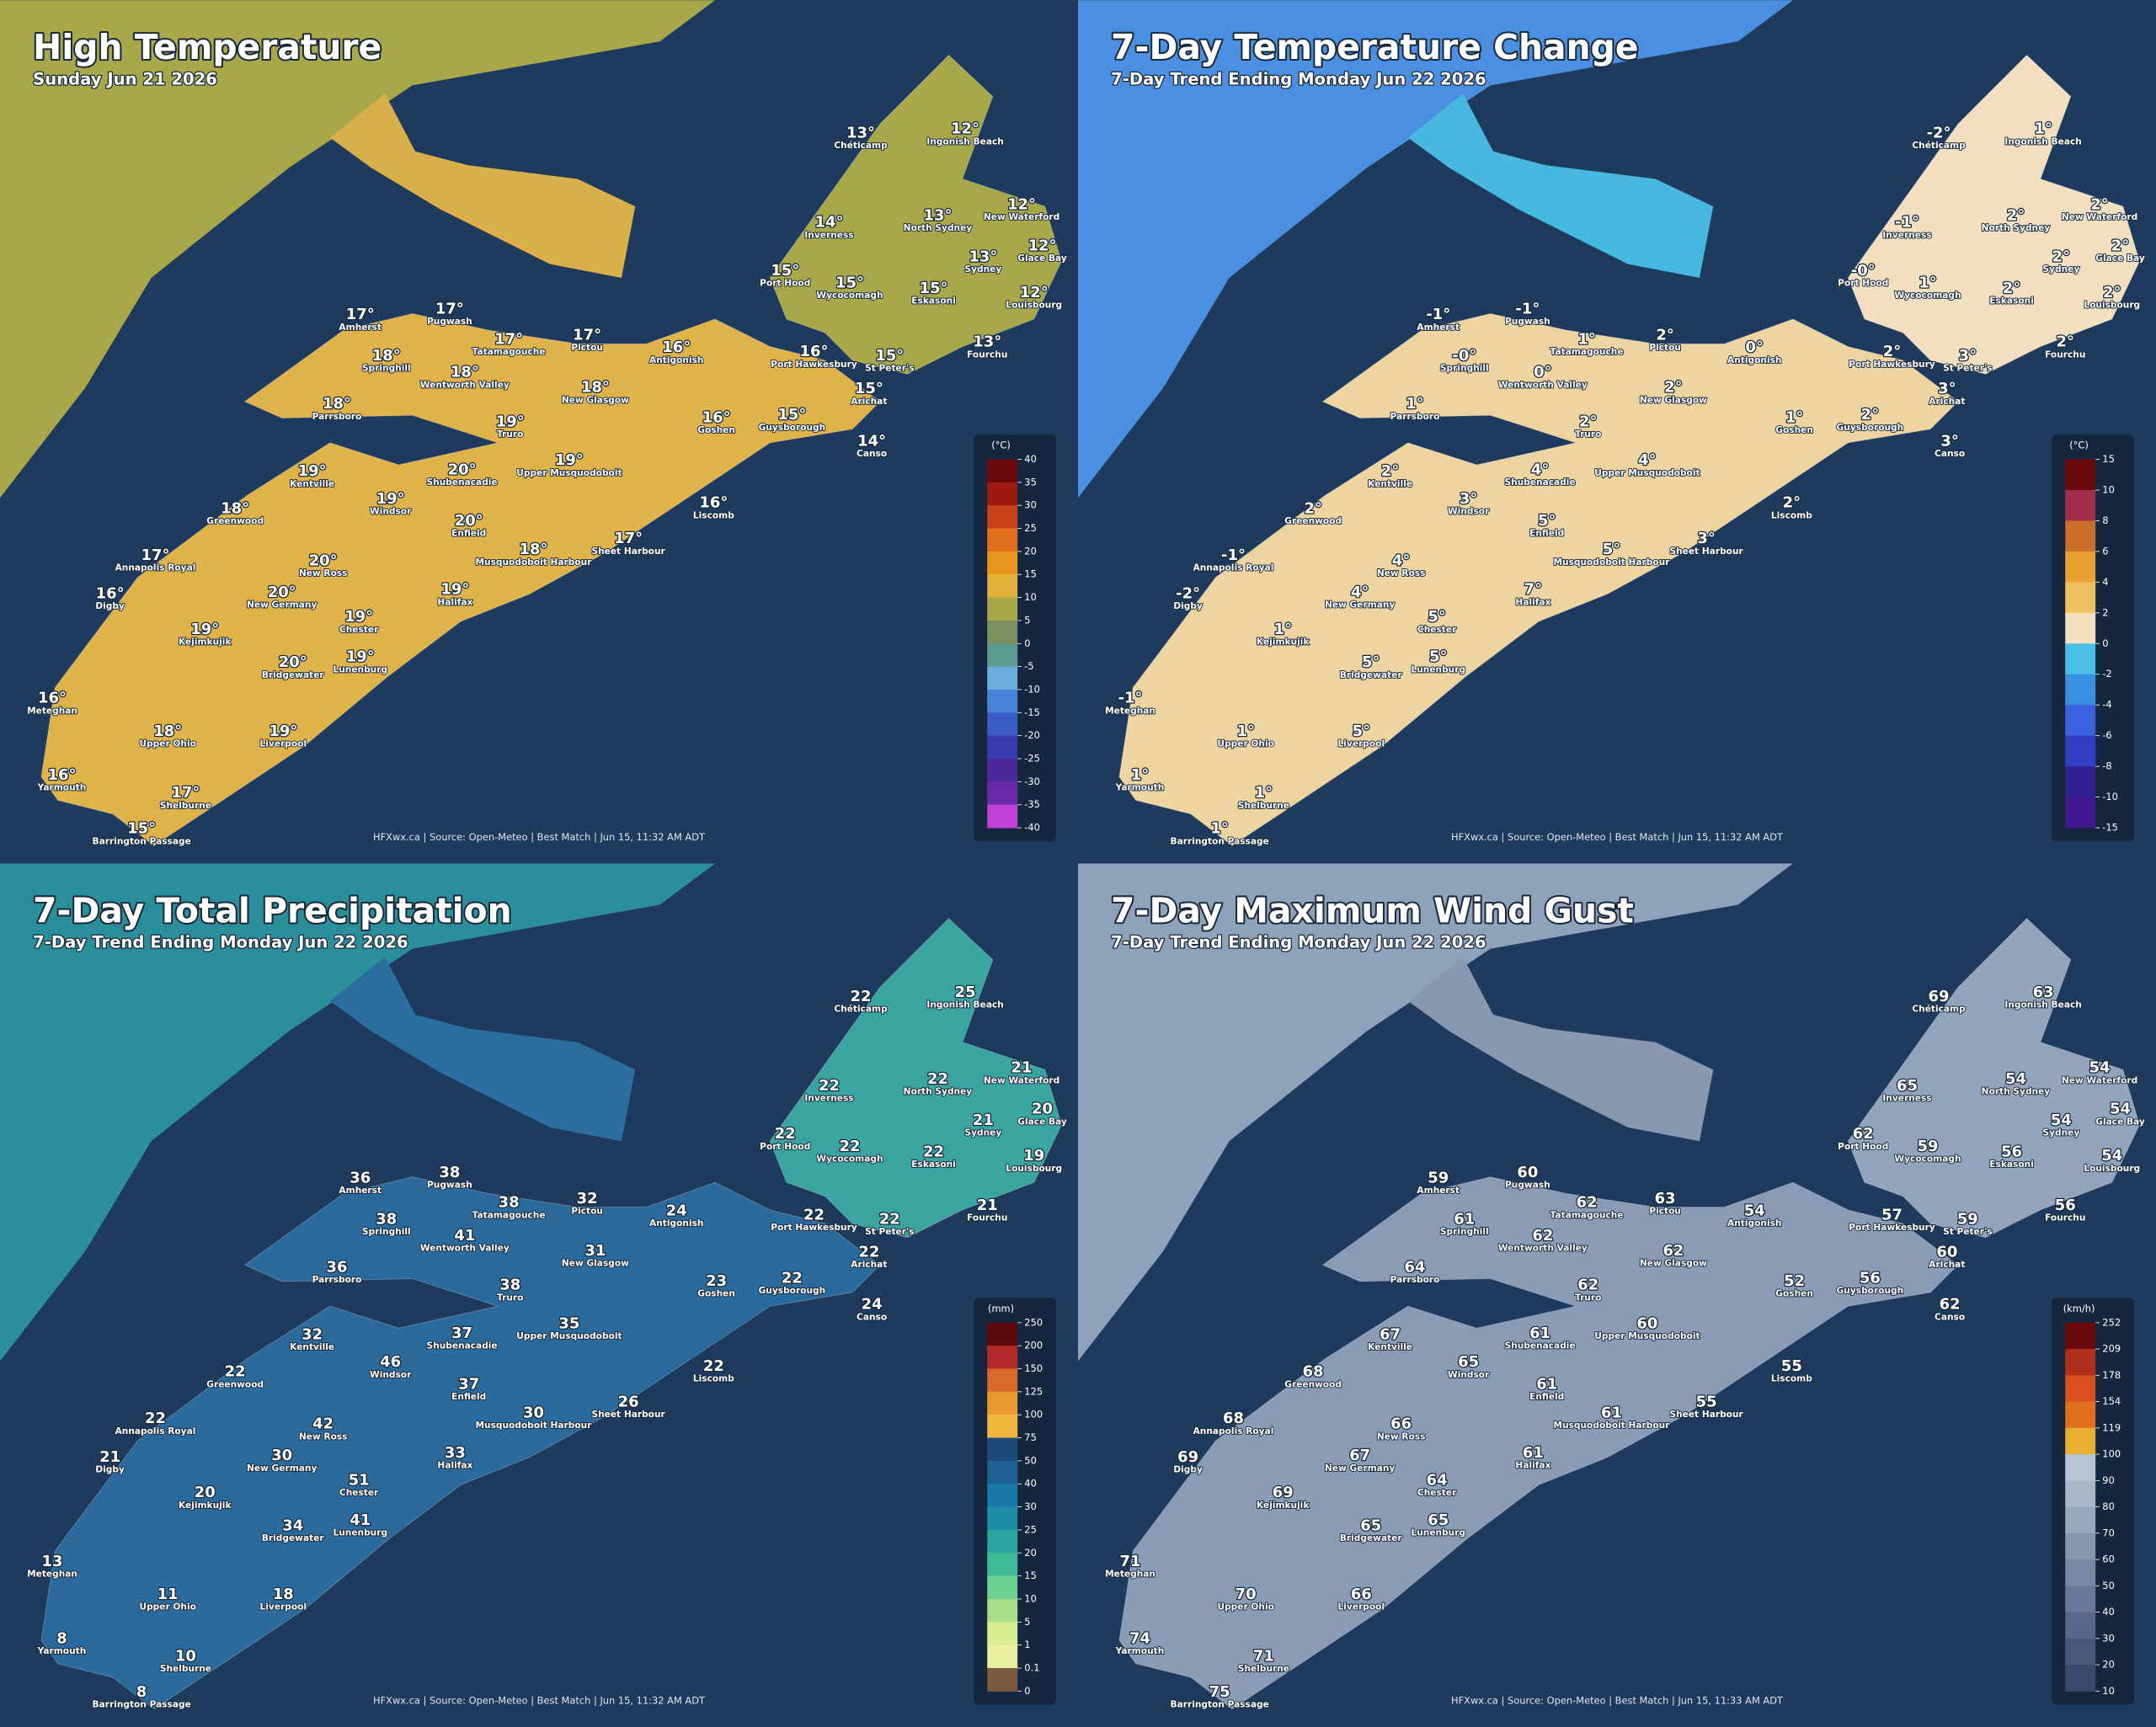  Describe the element at coordinates (1543, 385) in the screenshot. I see `station-name: Wentworth Valley` at that location.